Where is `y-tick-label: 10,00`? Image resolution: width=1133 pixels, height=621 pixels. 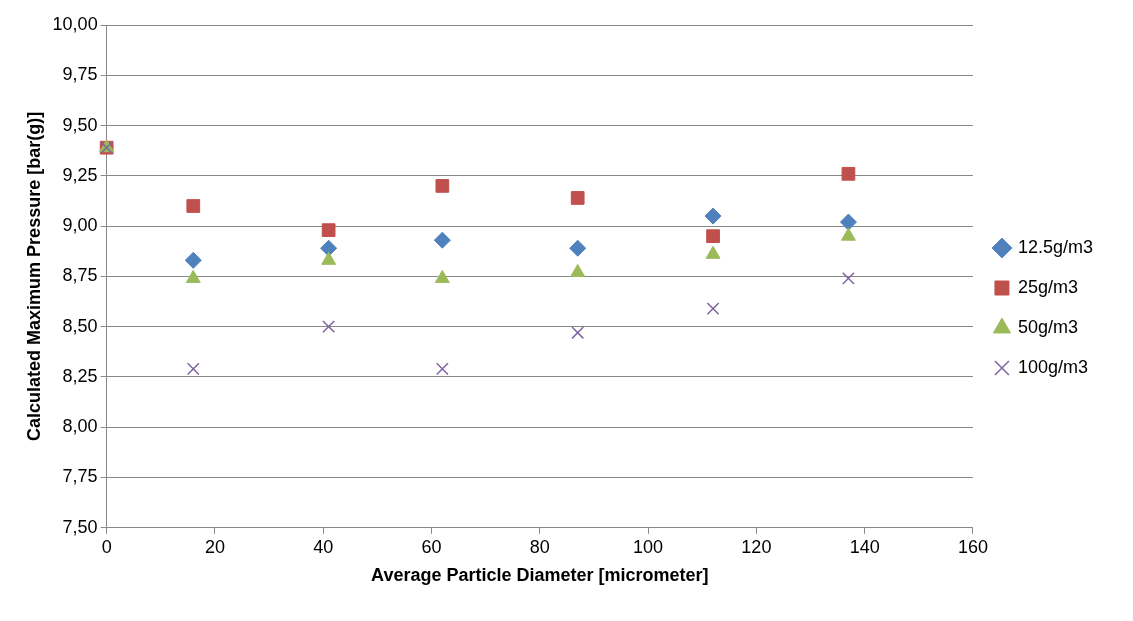
y-tick-label: 10,00 is located at coordinates (75, 23).